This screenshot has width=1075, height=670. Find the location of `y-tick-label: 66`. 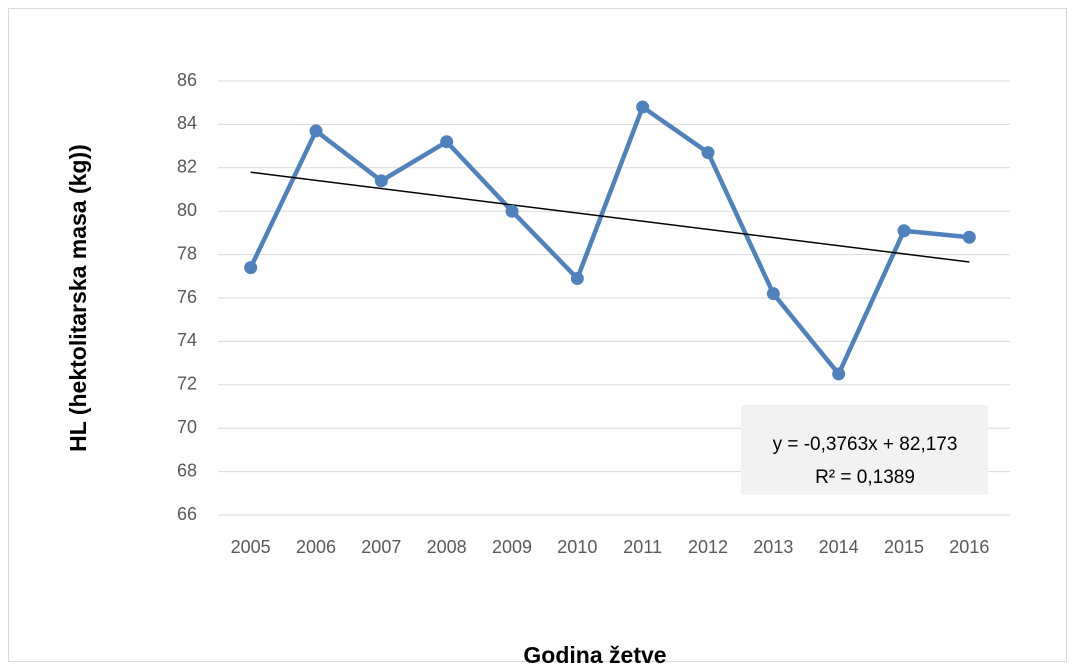

y-tick-label: 66 is located at coordinates (187, 514).